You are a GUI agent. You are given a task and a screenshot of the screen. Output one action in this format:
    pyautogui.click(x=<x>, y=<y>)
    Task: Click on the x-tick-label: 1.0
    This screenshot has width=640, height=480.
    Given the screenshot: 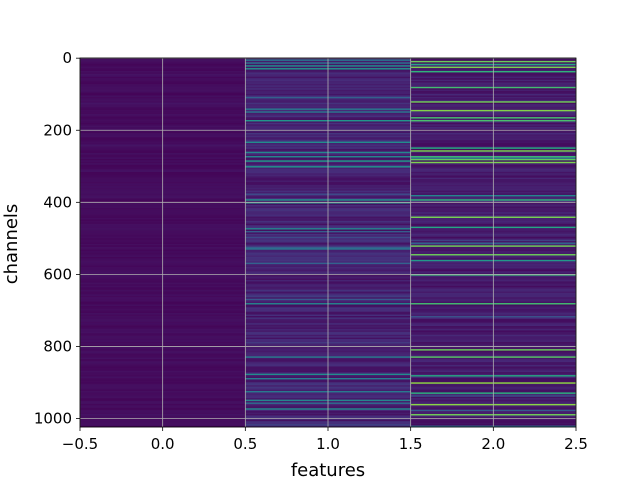 What is the action you would take?
    pyautogui.click(x=328, y=444)
    